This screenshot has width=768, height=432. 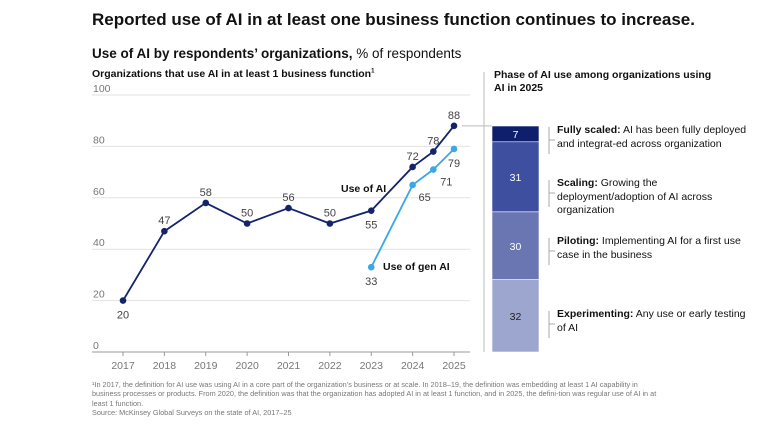 I want to click on y-tick-label: 60, so click(x=99, y=192).